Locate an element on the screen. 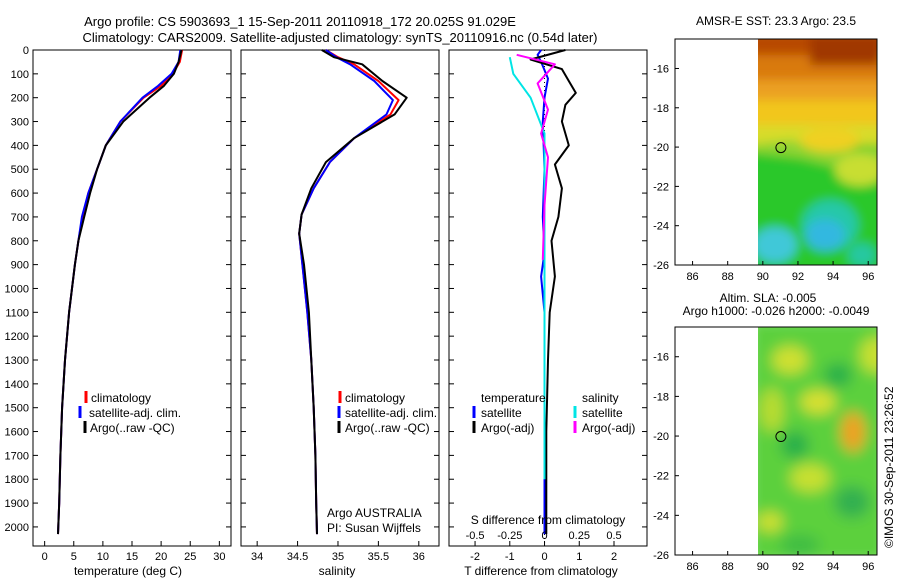  depth-tick-label: 1000 is located at coordinates (17, 289).